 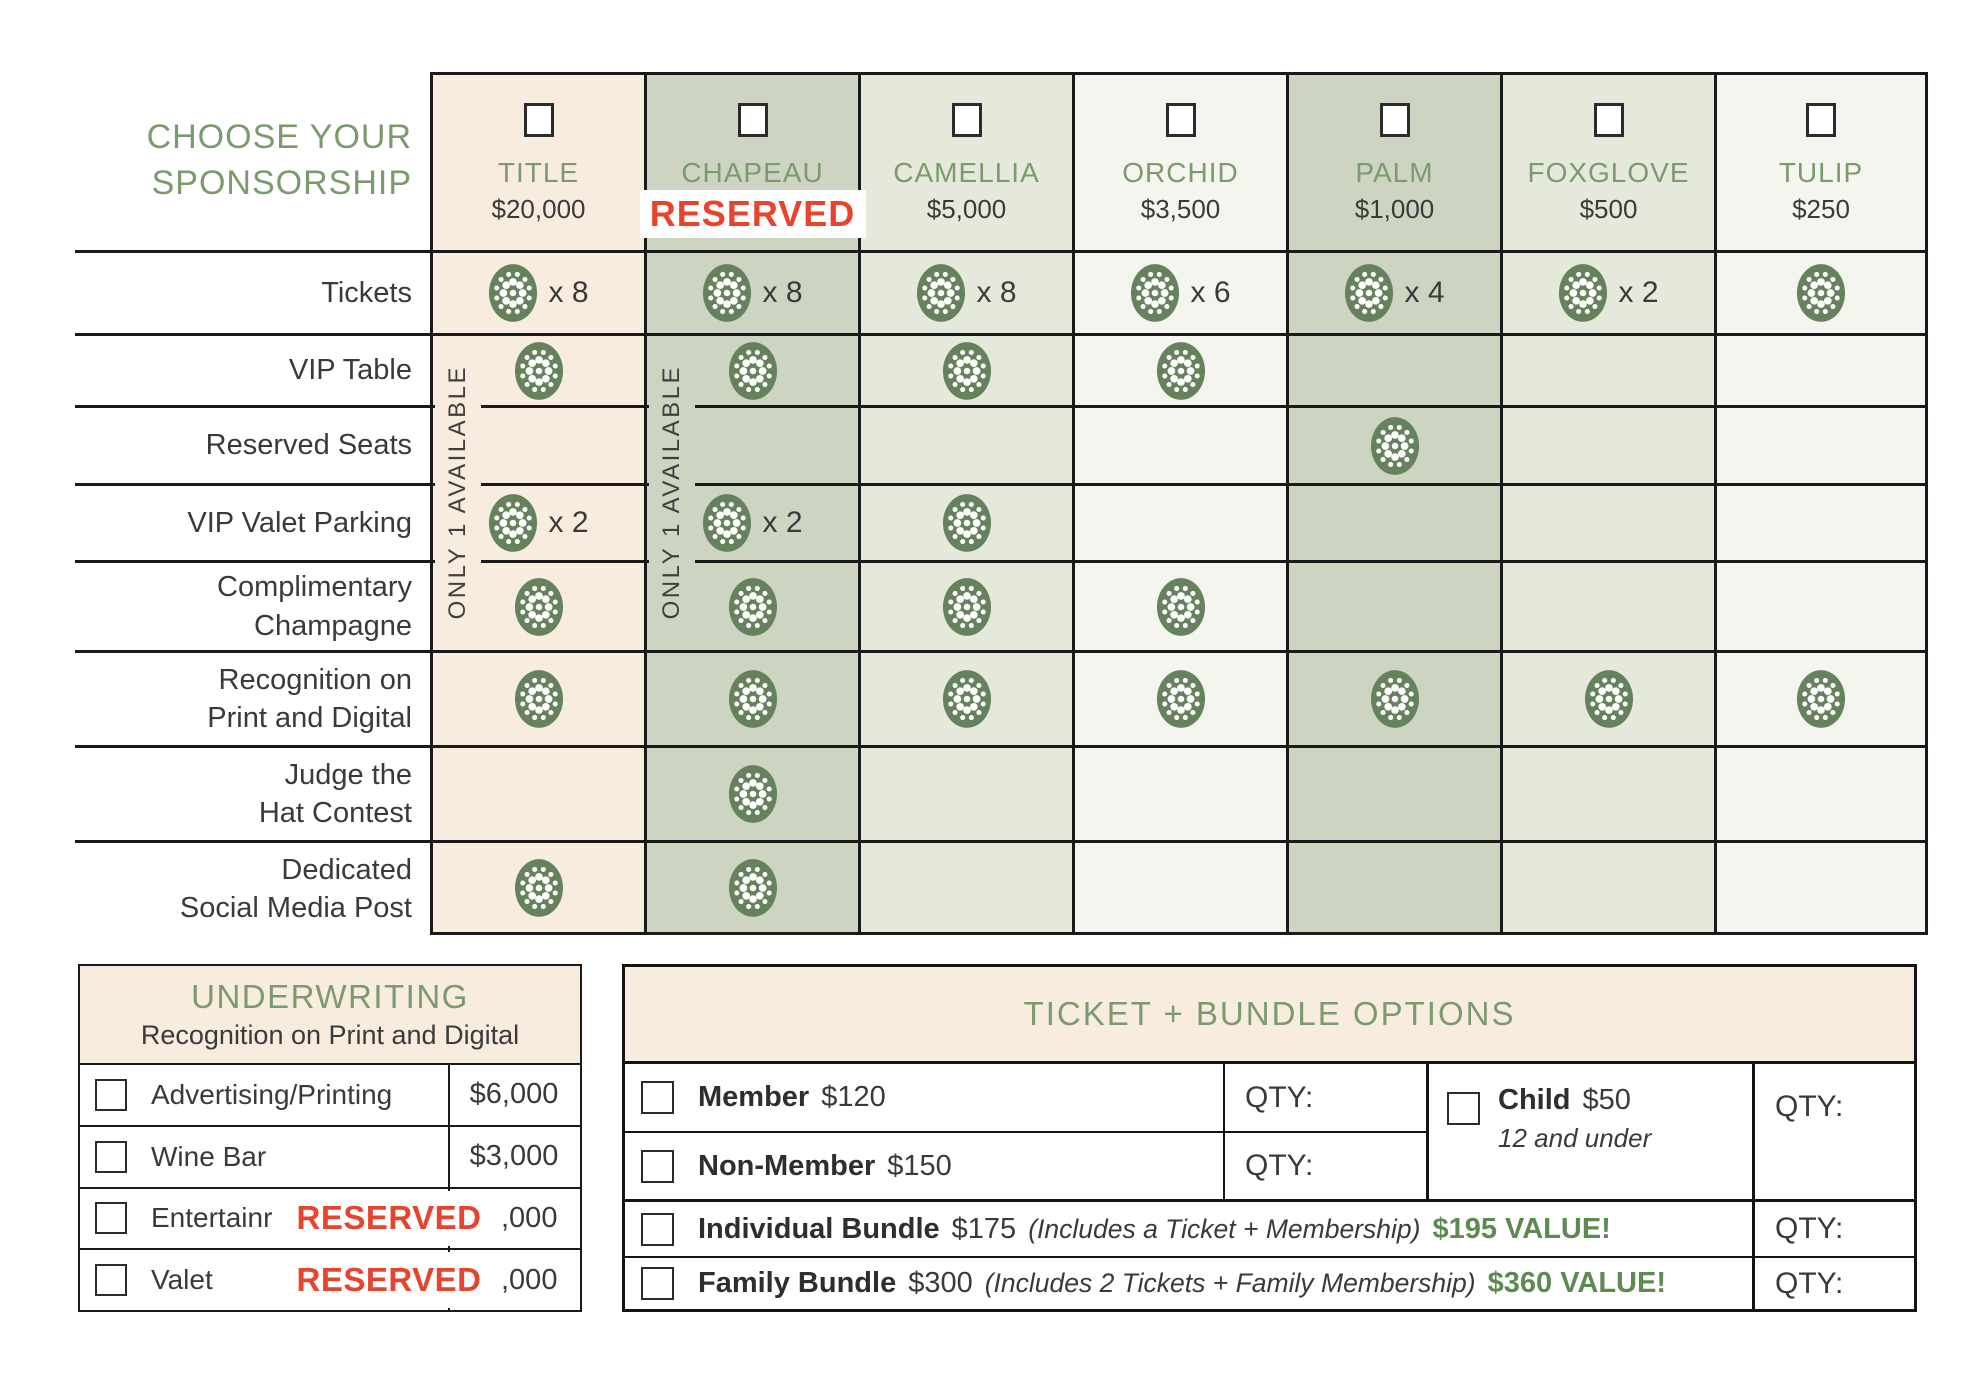 I want to click on row-label-reserved-seats: Reserved Seats, so click(x=252, y=444).